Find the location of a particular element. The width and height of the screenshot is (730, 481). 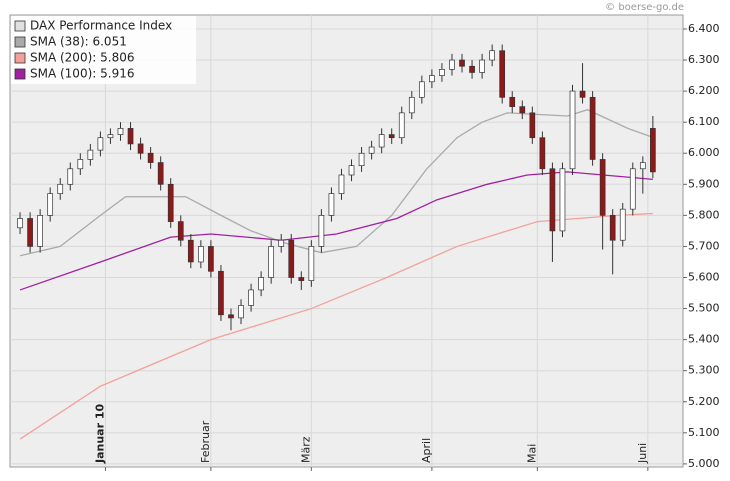

y-tick-label: 6.000 is located at coordinates (704, 152).